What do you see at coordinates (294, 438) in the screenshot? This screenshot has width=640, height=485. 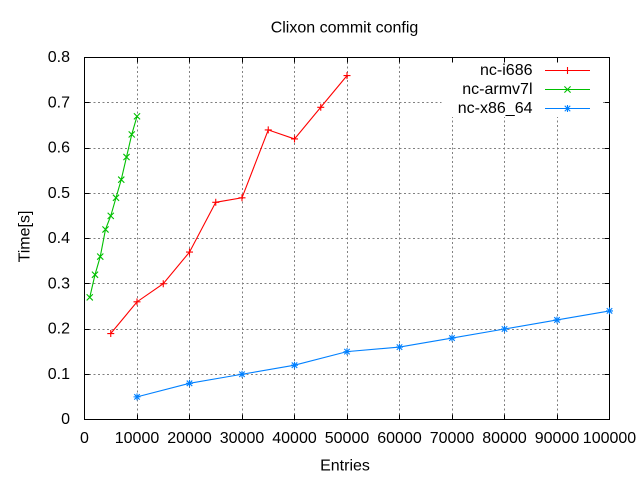 I see `svg-text: 40000` at bounding box center [294, 438].